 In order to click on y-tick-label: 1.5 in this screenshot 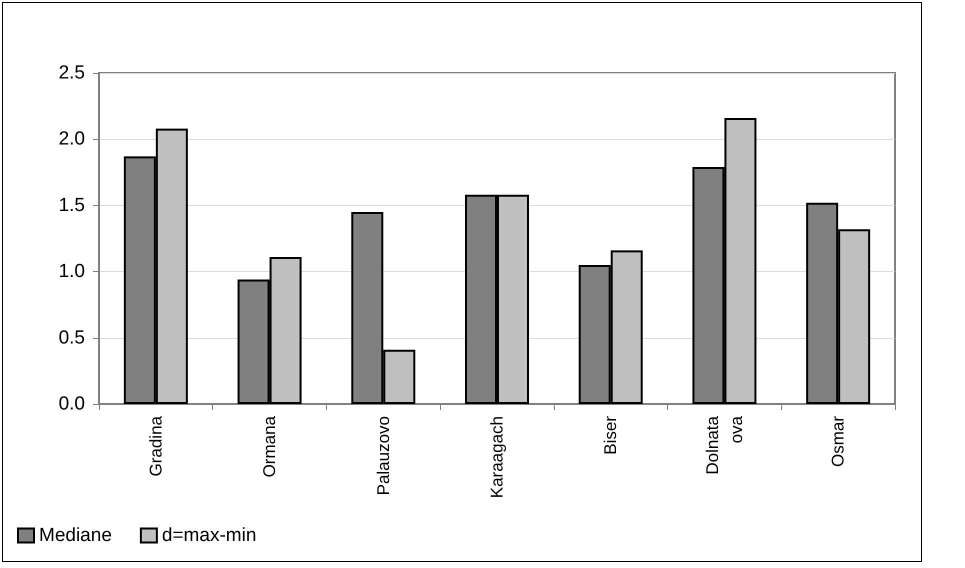, I will do `click(71, 205)`.